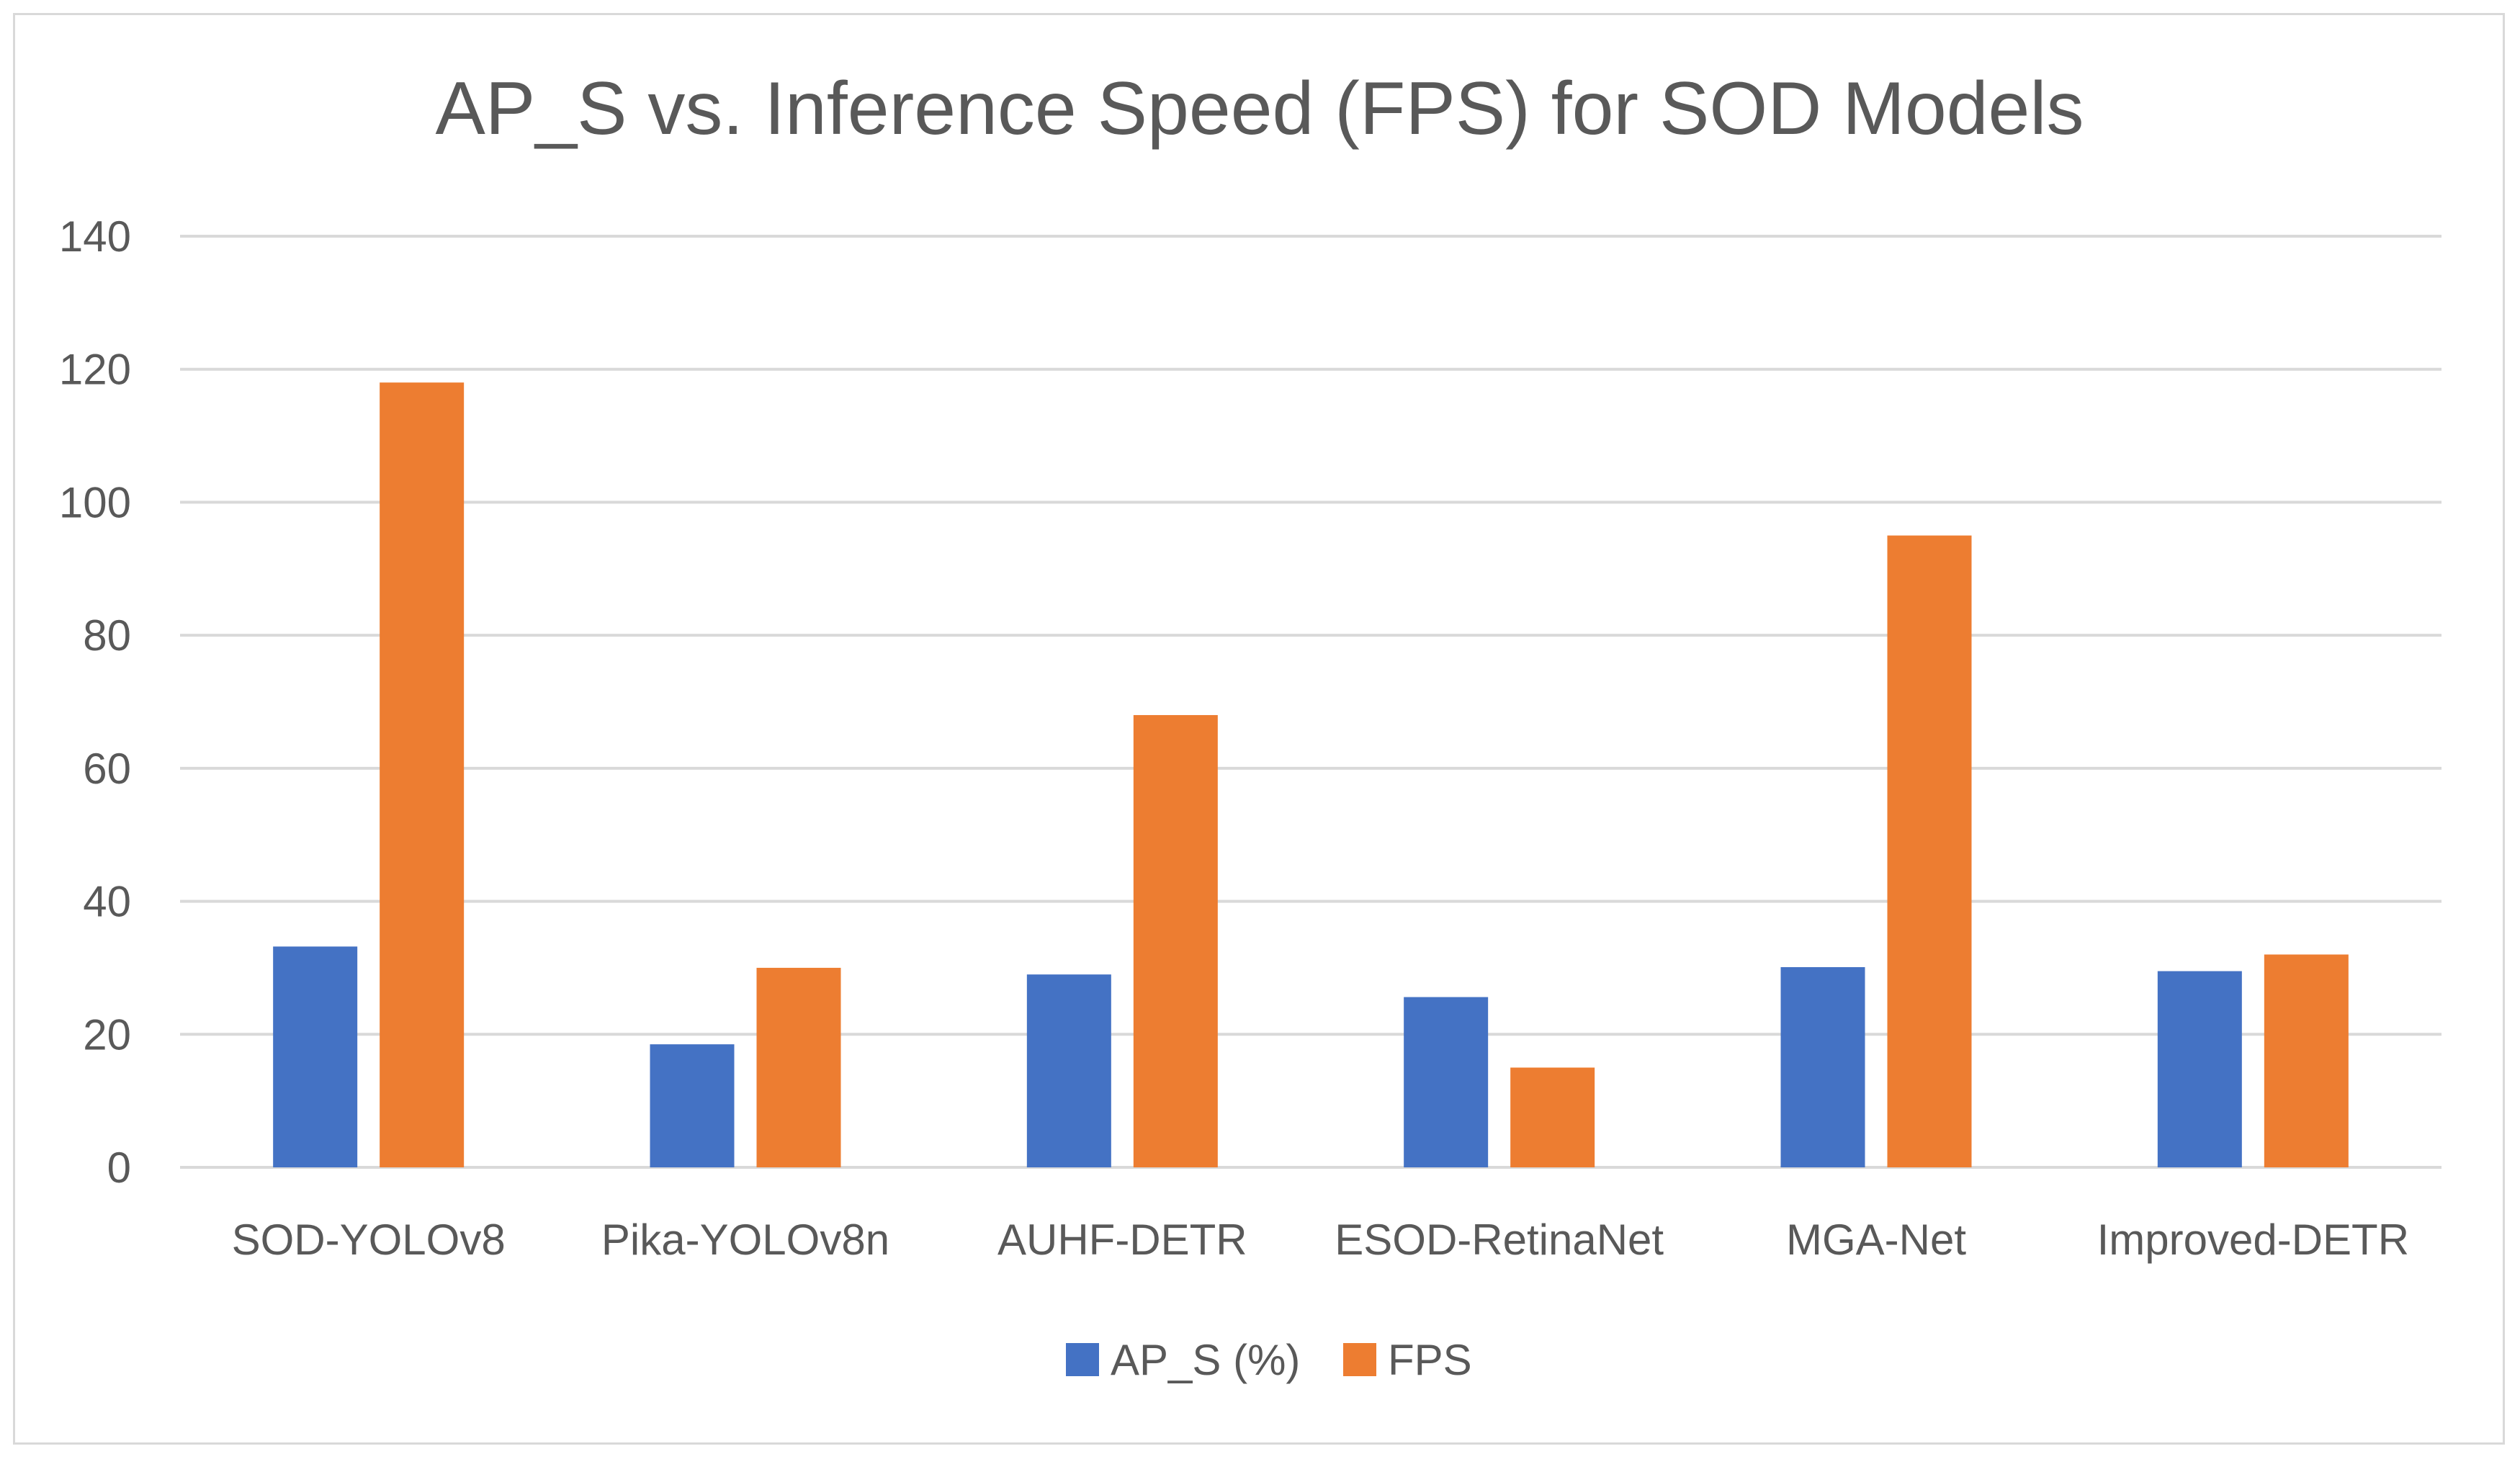 The height and width of the screenshot is (1459, 2520). What do you see at coordinates (95, 502) in the screenshot?
I see `y-tick-label: 100` at bounding box center [95, 502].